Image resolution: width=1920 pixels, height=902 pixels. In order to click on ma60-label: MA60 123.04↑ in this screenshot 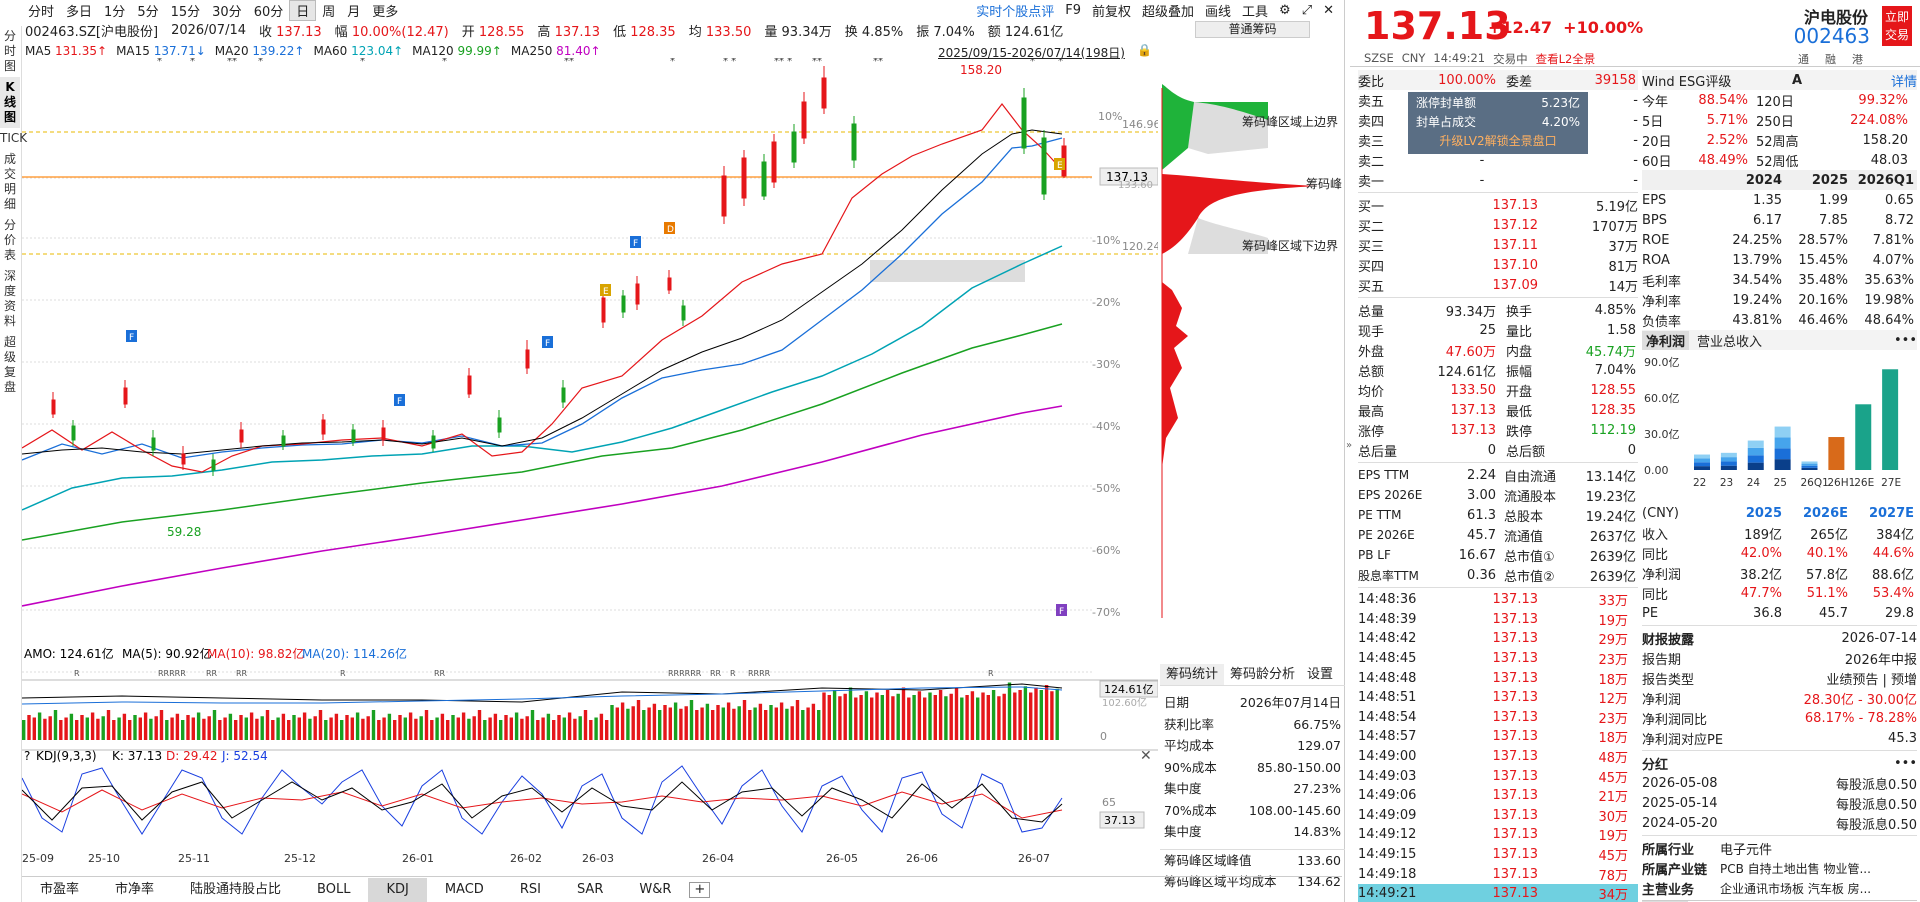, I will do `click(358, 51)`.